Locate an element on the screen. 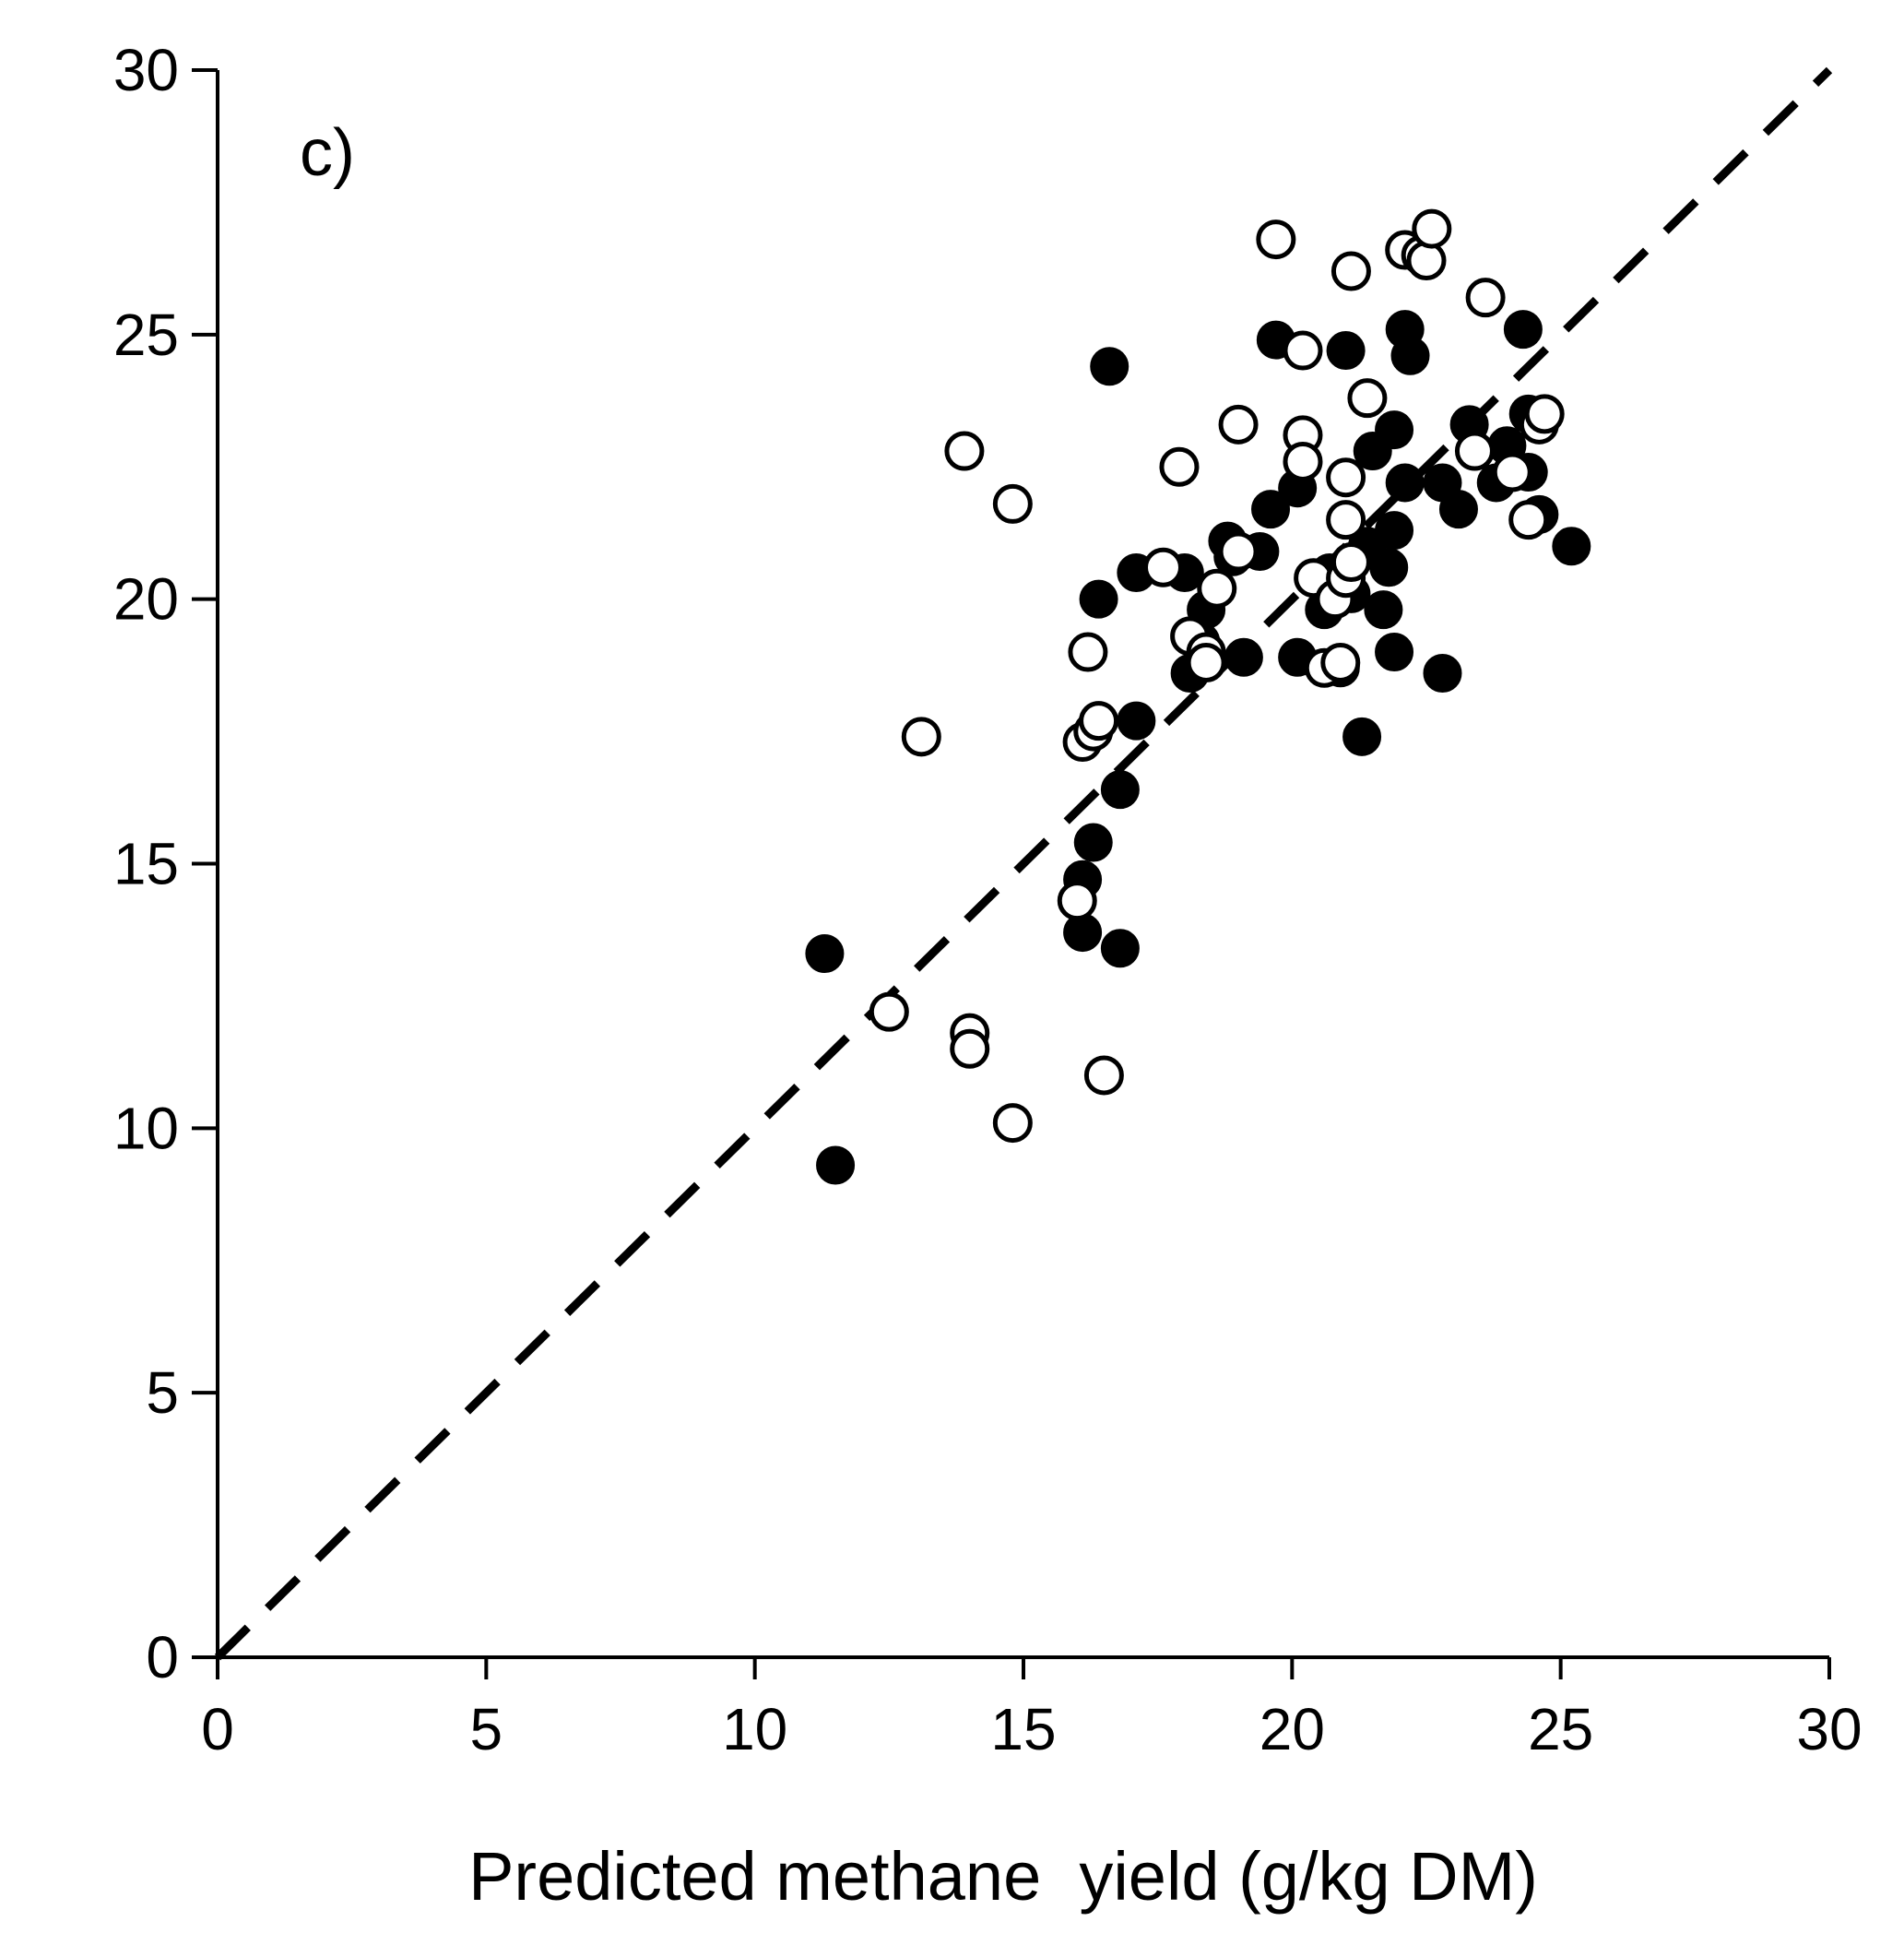  x-tick-label: 25 is located at coordinates (1560, 1729).